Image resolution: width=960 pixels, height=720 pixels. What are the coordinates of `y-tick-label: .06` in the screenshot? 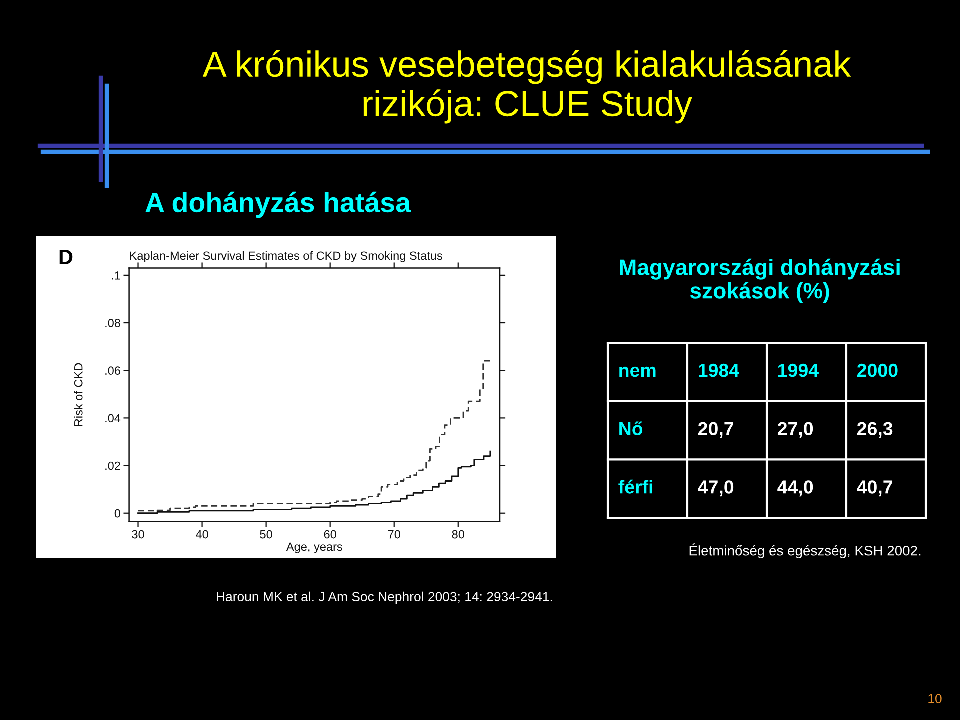 It's located at (113, 371).